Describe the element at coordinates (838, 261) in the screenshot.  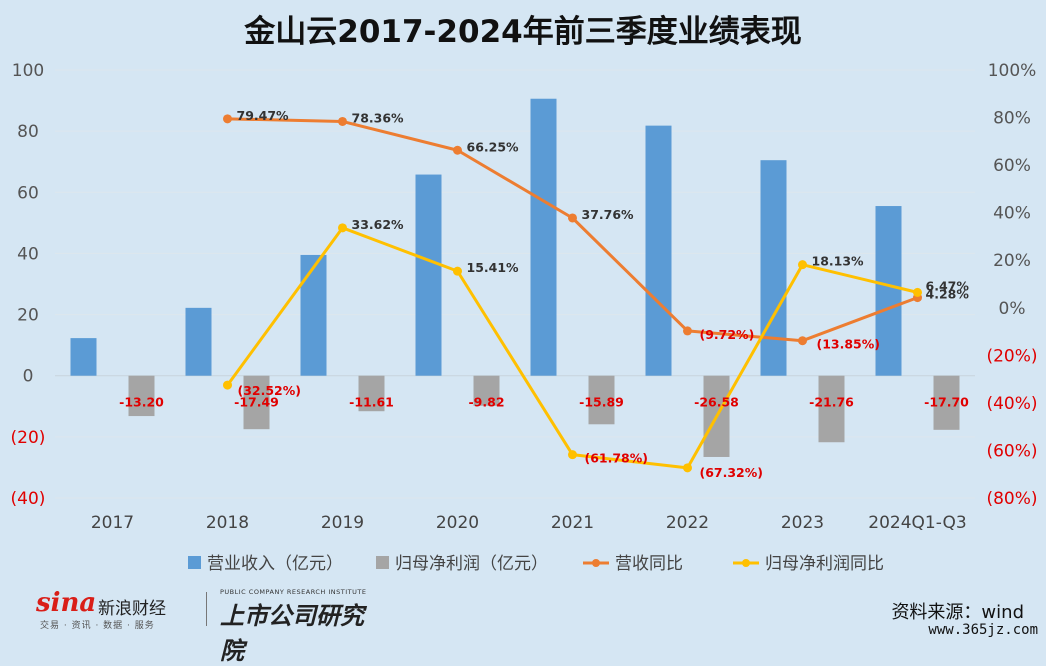
I see `line-value-label: 18.13%` at that location.